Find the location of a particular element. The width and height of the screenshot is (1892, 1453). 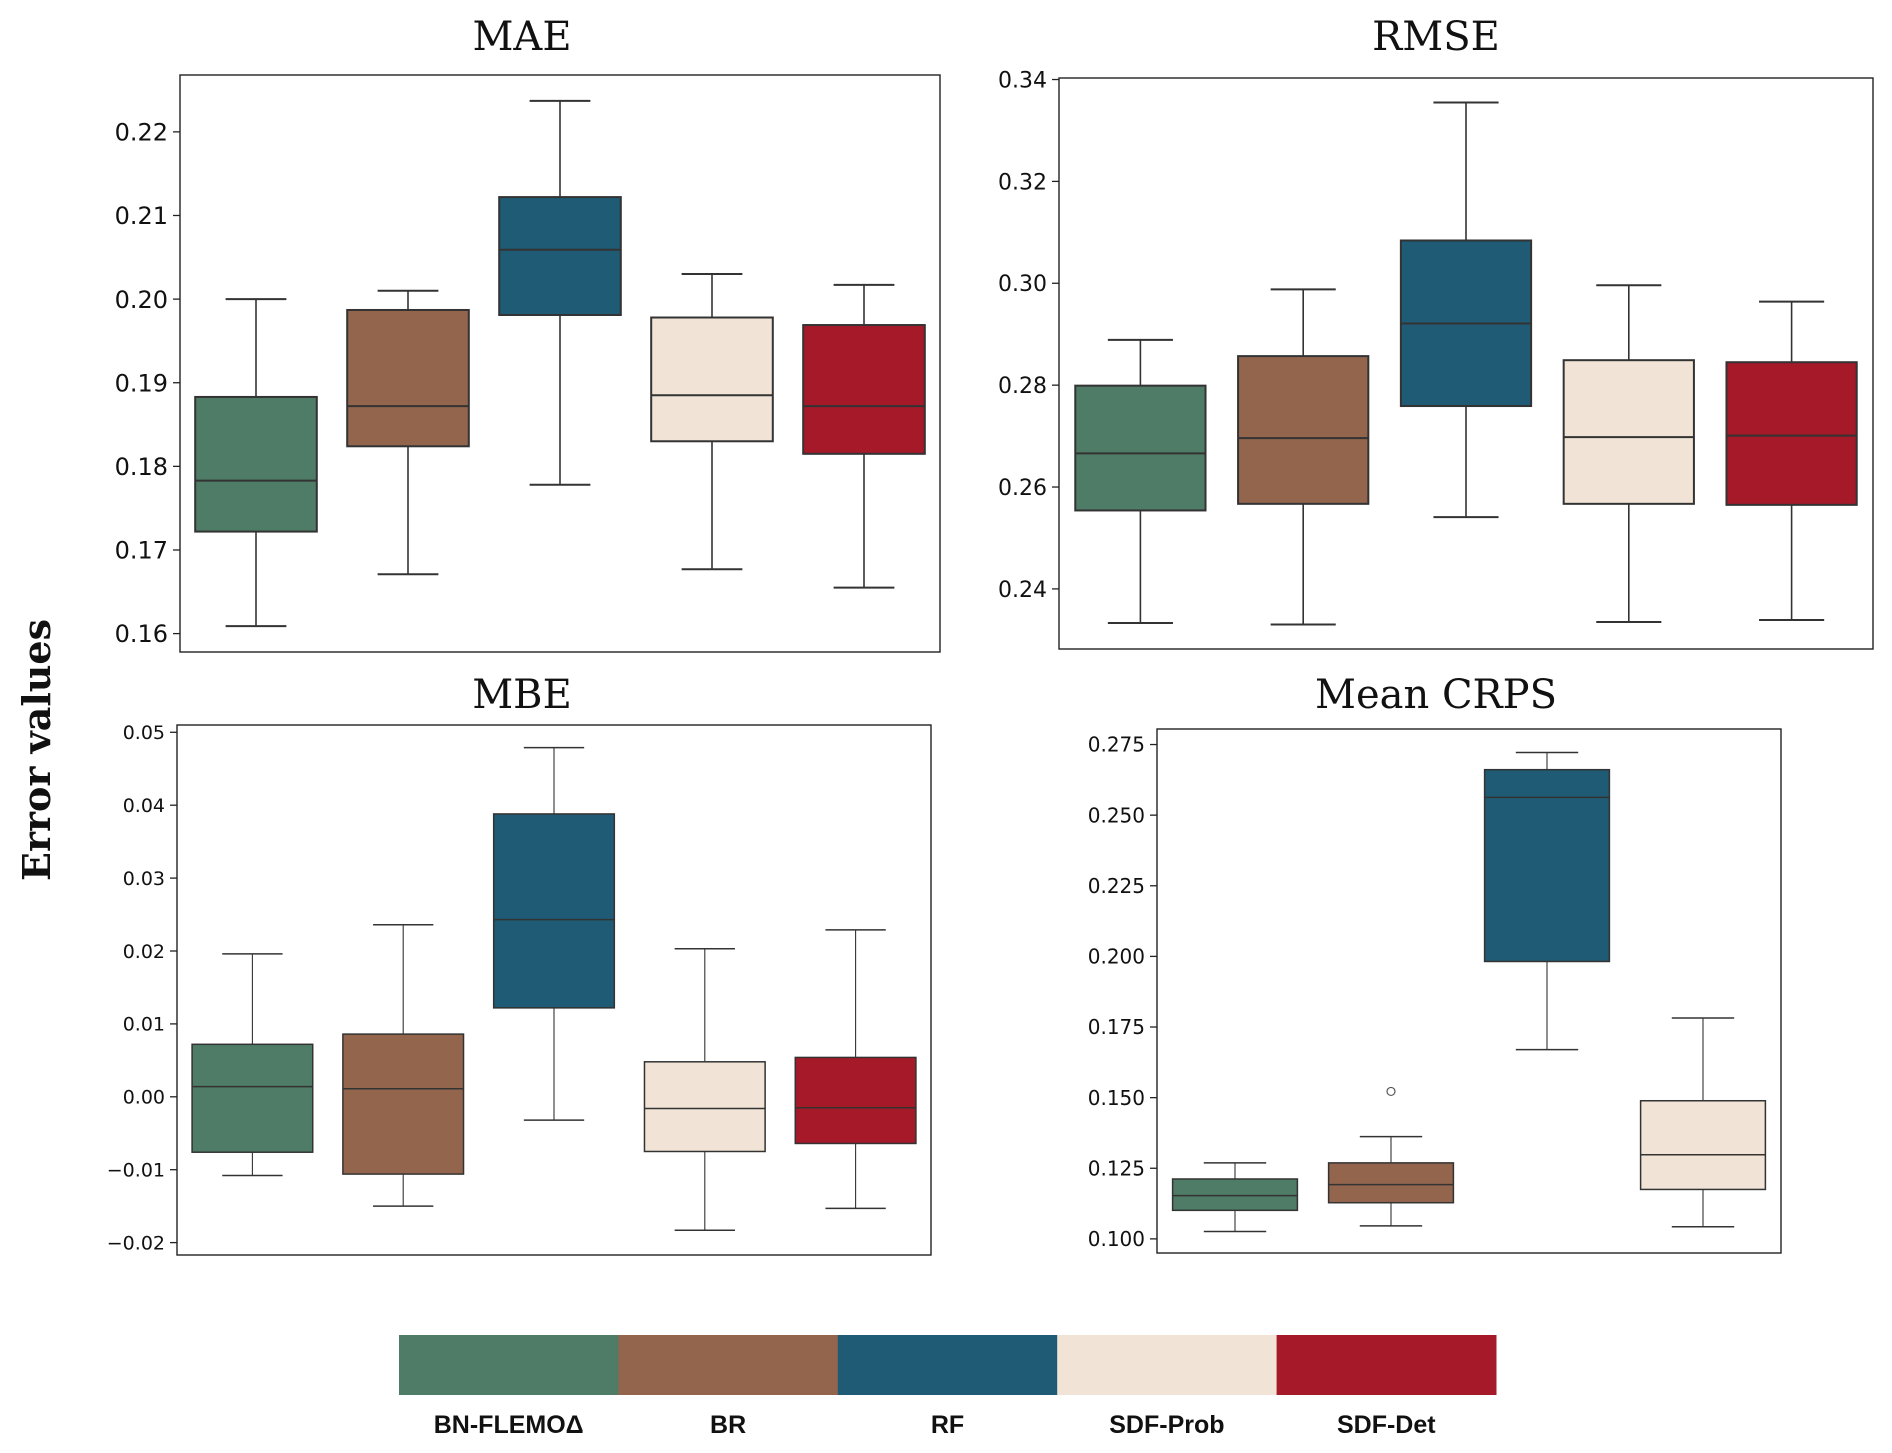

subplot-title: MAE is located at coordinates (521, 37).